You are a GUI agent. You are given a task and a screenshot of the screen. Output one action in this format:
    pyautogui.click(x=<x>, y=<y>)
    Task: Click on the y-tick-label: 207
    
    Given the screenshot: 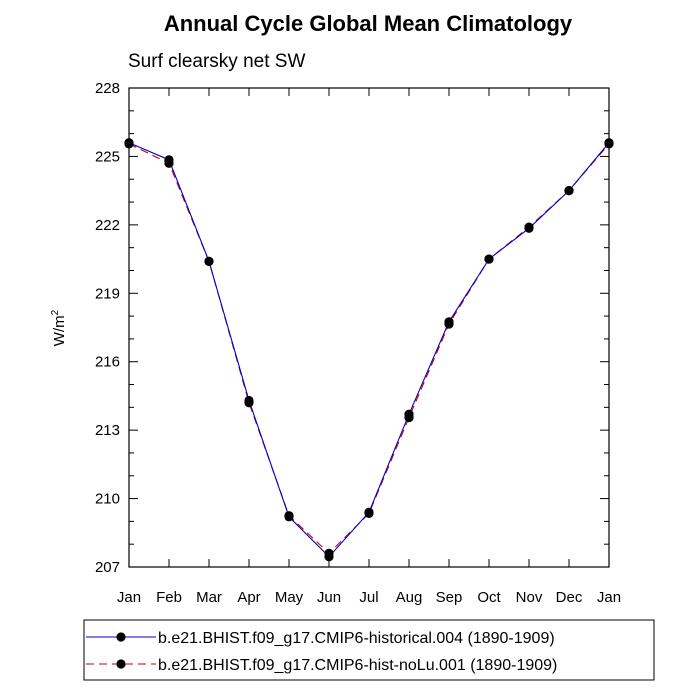 What is the action you would take?
    pyautogui.click(x=107, y=567)
    